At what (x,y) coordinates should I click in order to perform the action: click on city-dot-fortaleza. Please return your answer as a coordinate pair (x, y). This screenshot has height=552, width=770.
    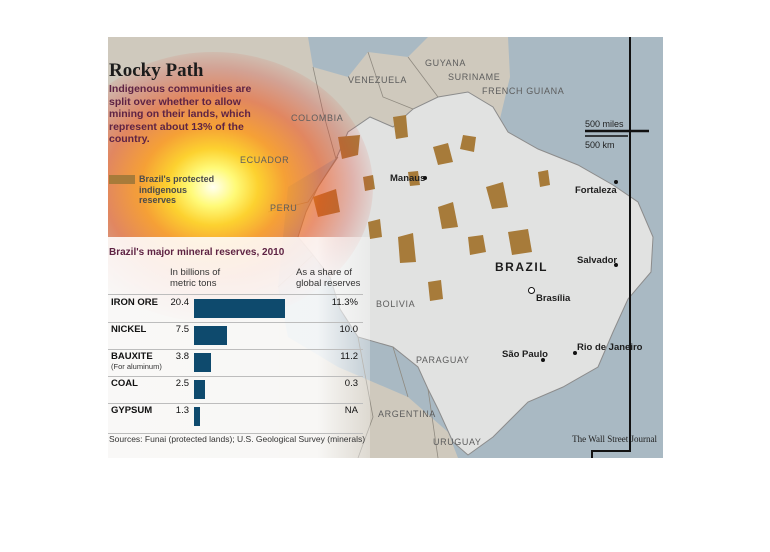
    Looking at the image, I should click on (616, 182).